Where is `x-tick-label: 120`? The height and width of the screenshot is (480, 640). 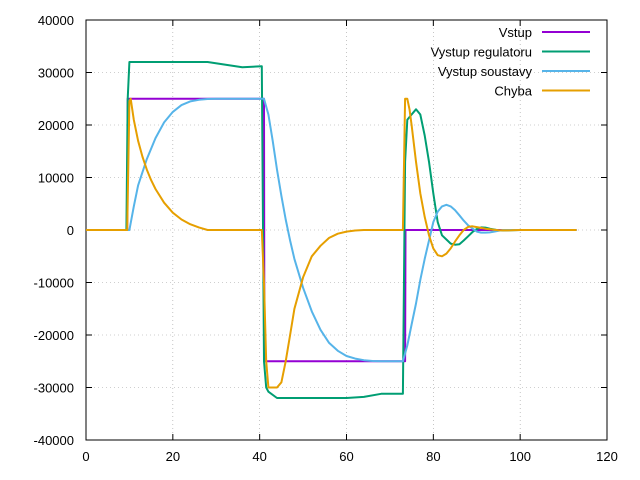 x-tick-label: 120 is located at coordinates (607, 456).